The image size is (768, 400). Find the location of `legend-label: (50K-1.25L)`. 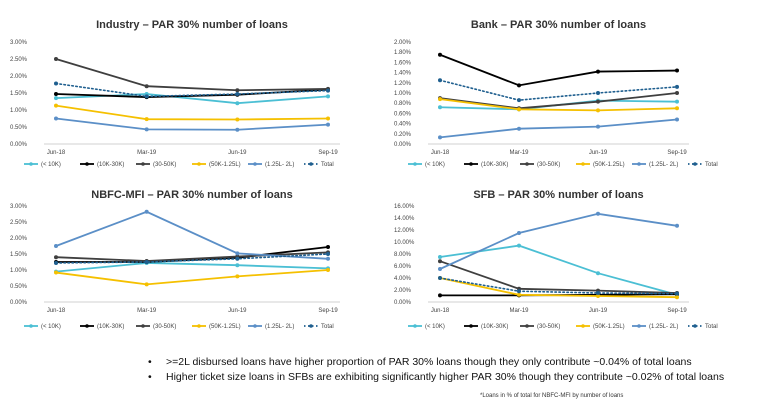

legend-label: (50K-1.25L) is located at coordinates (609, 165).